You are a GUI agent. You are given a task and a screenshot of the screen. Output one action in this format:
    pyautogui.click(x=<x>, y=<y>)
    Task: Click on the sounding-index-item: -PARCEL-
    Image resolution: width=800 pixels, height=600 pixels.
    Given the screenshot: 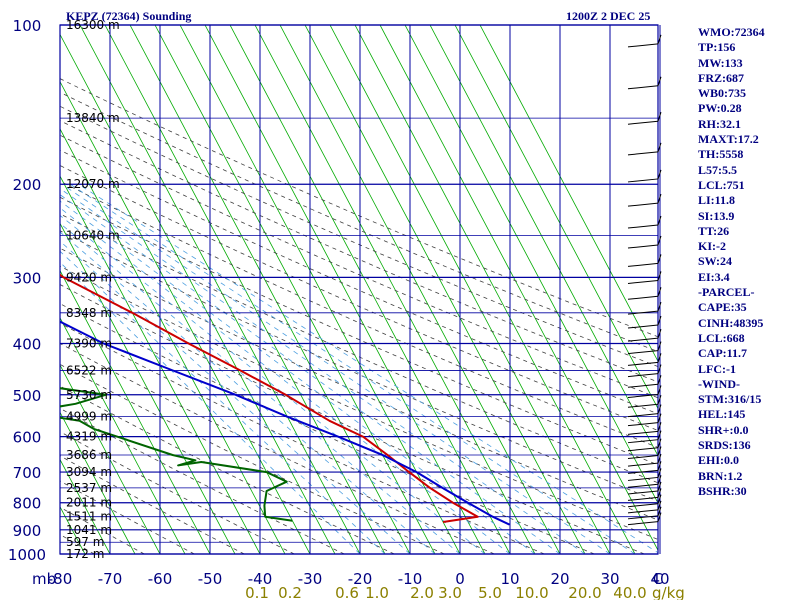 What is the action you would take?
    pyautogui.click(x=726, y=292)
    